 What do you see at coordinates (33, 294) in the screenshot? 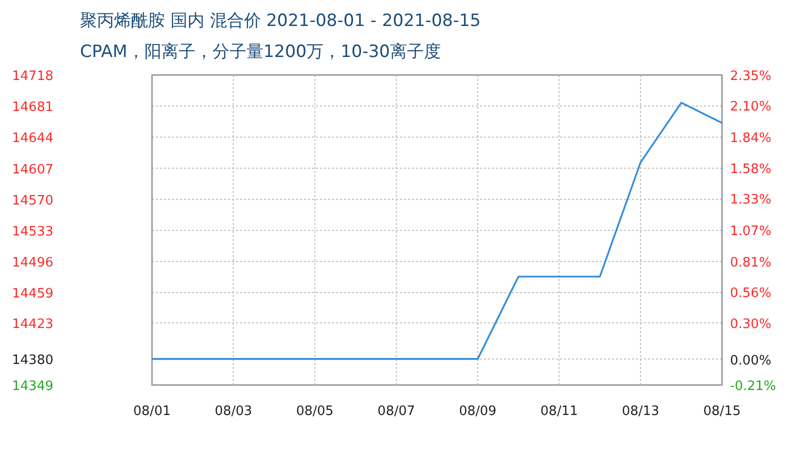
I see `y-tick-label: 14459` at bounding box center [33, 294].